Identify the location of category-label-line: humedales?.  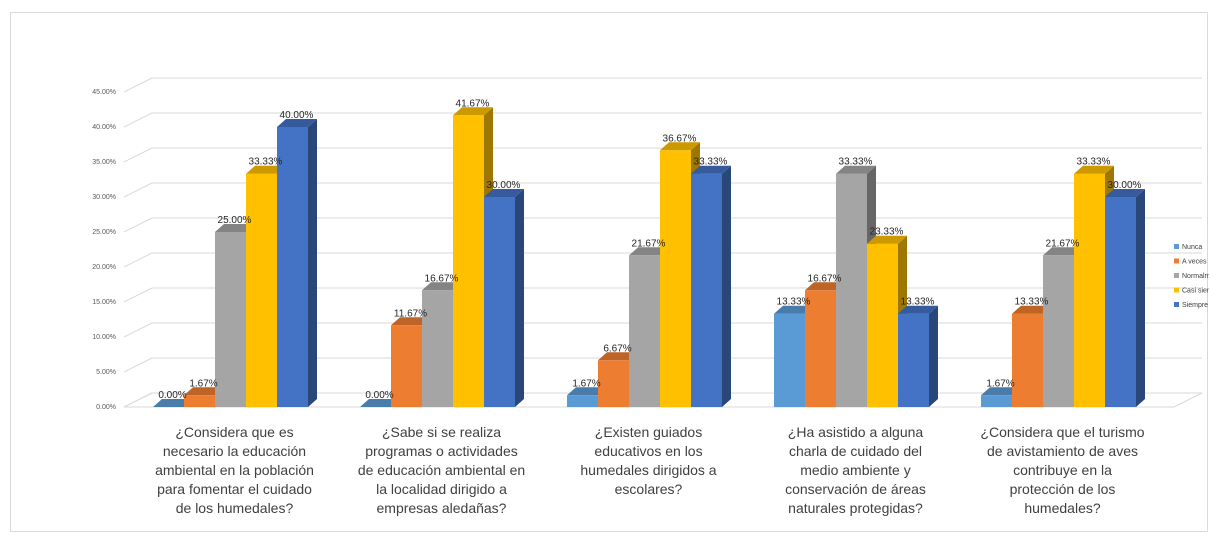
(1062, 508).